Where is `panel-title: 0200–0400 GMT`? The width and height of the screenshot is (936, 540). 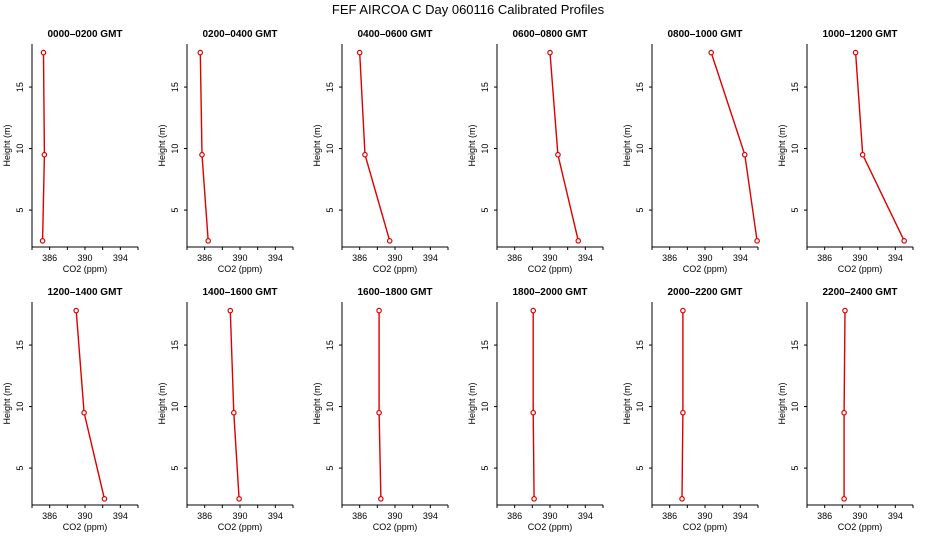
panel-title: 0200–0400 GMT is located at coordinates (239, 34).